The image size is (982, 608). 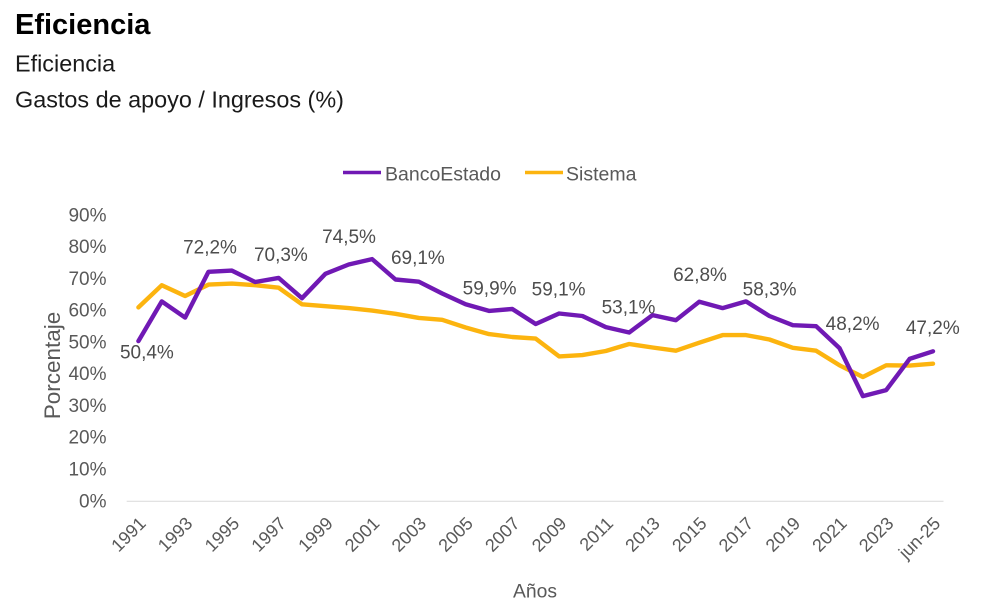 I want to click on svg-text: 40%, so click(x=87, y=374).